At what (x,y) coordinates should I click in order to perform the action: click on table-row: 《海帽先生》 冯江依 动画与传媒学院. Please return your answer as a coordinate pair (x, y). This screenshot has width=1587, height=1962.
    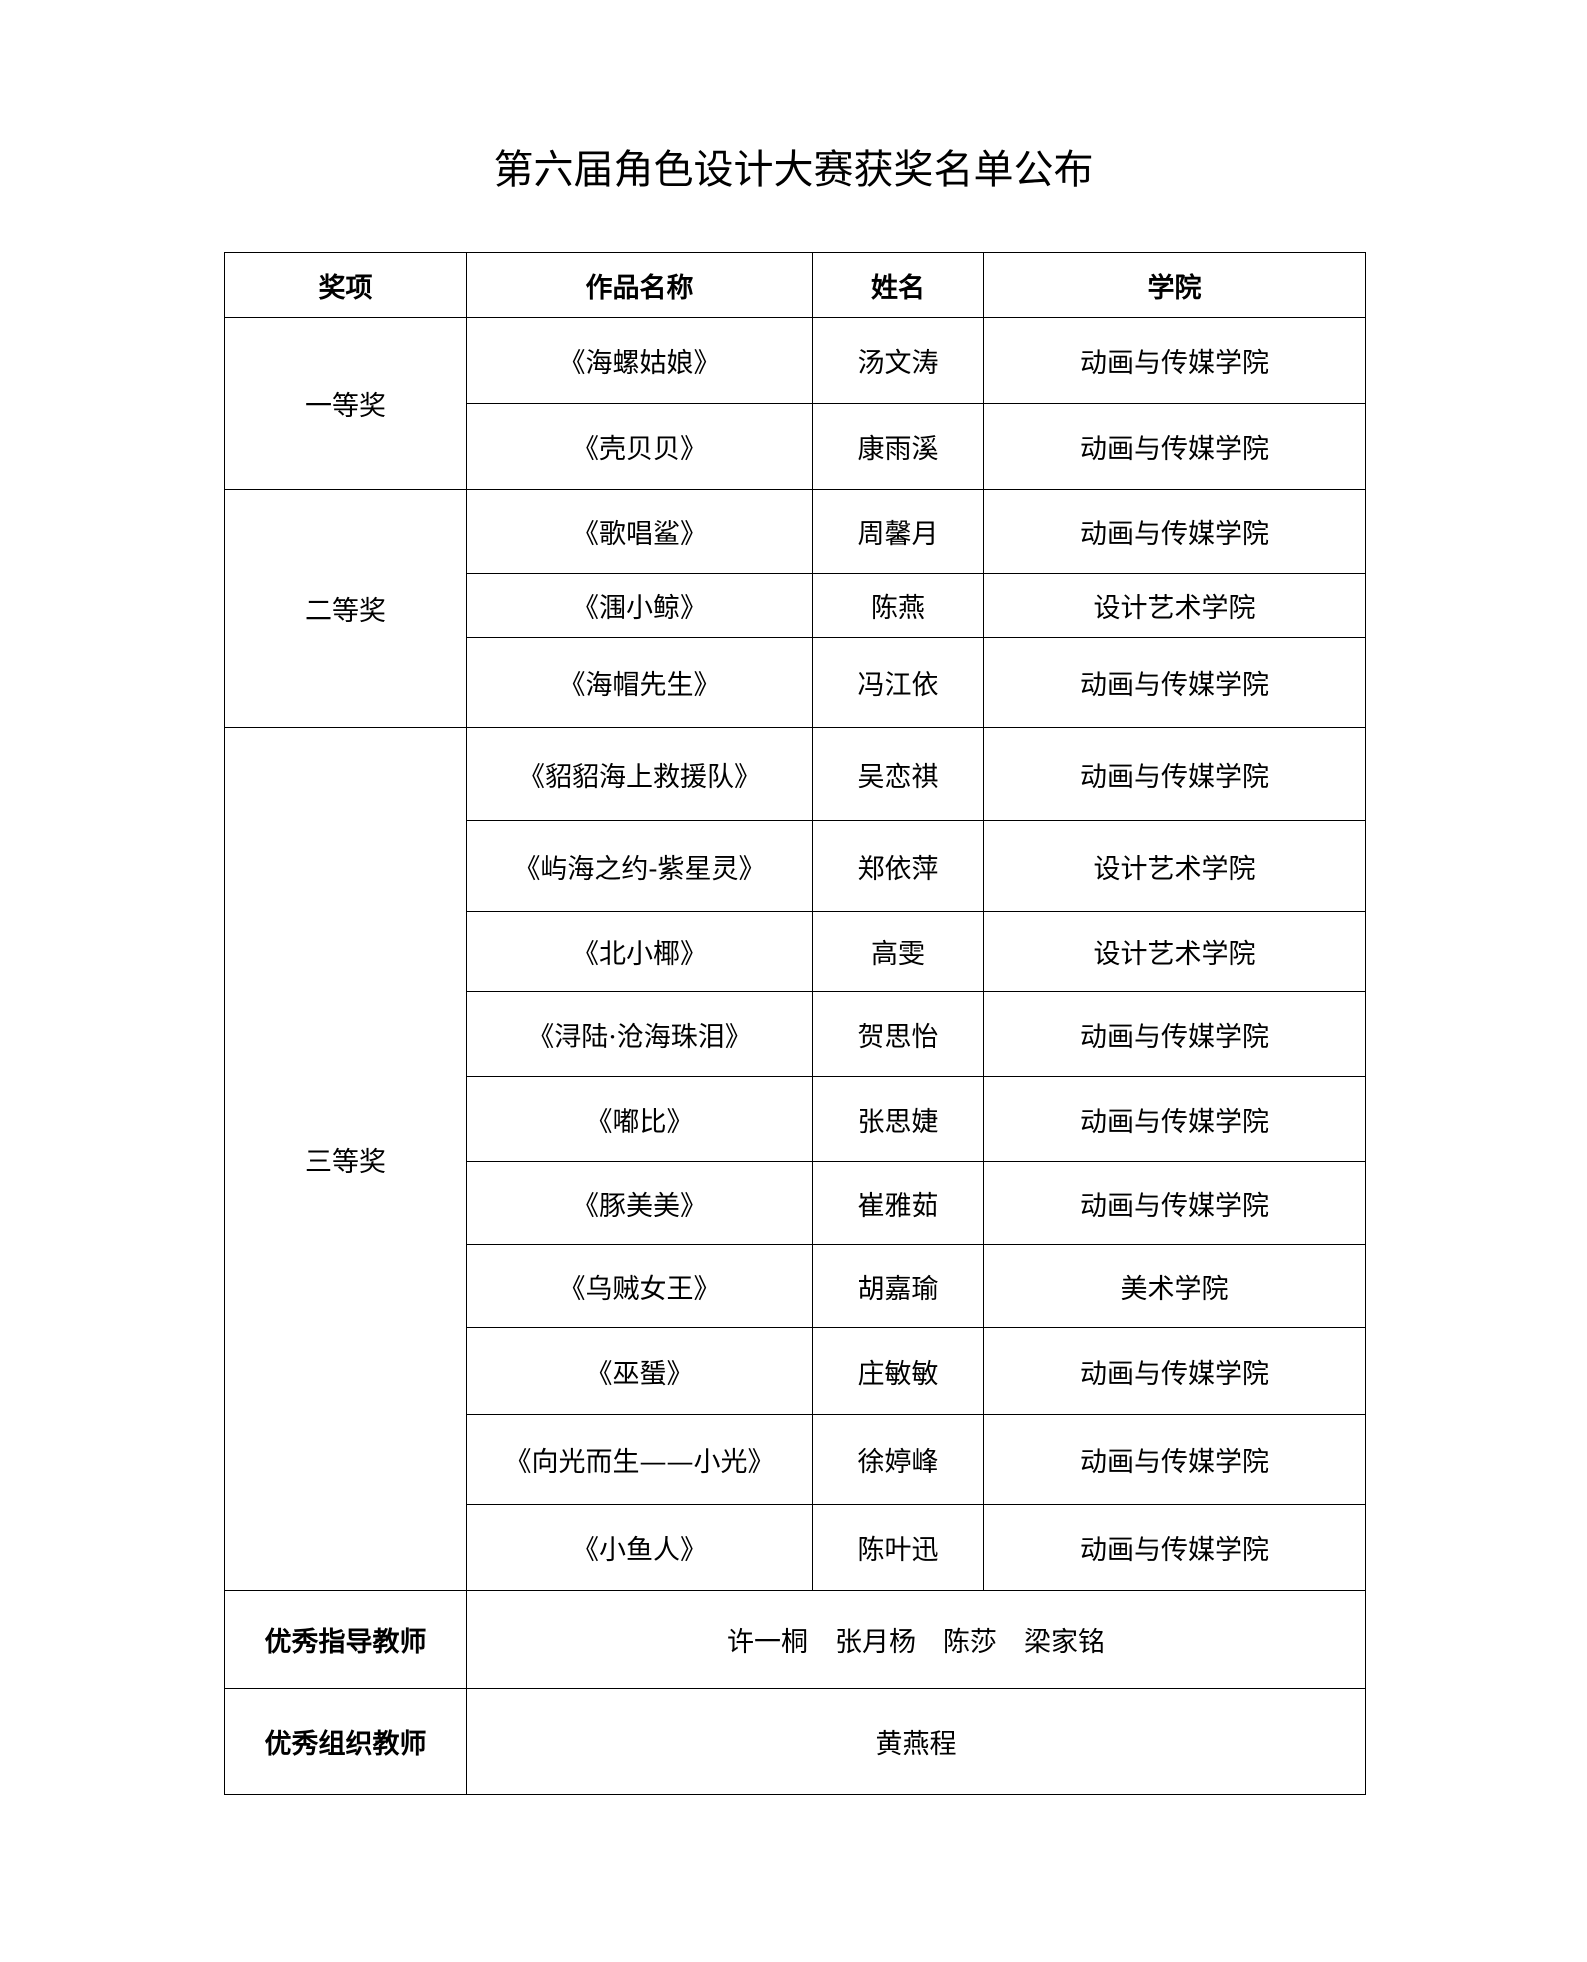
    Looking at the image, I should click on (795, 682).